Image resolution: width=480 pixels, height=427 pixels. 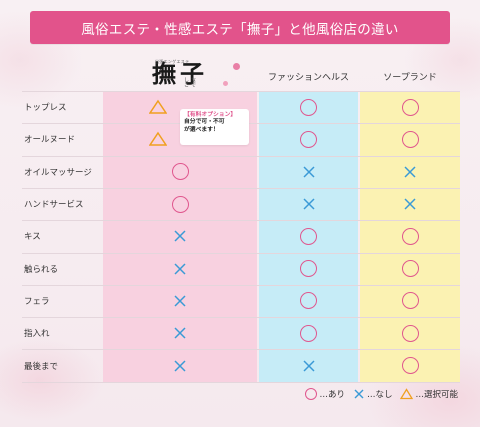 I want to click on row-label: トップレス, so click(x=45, y=108).